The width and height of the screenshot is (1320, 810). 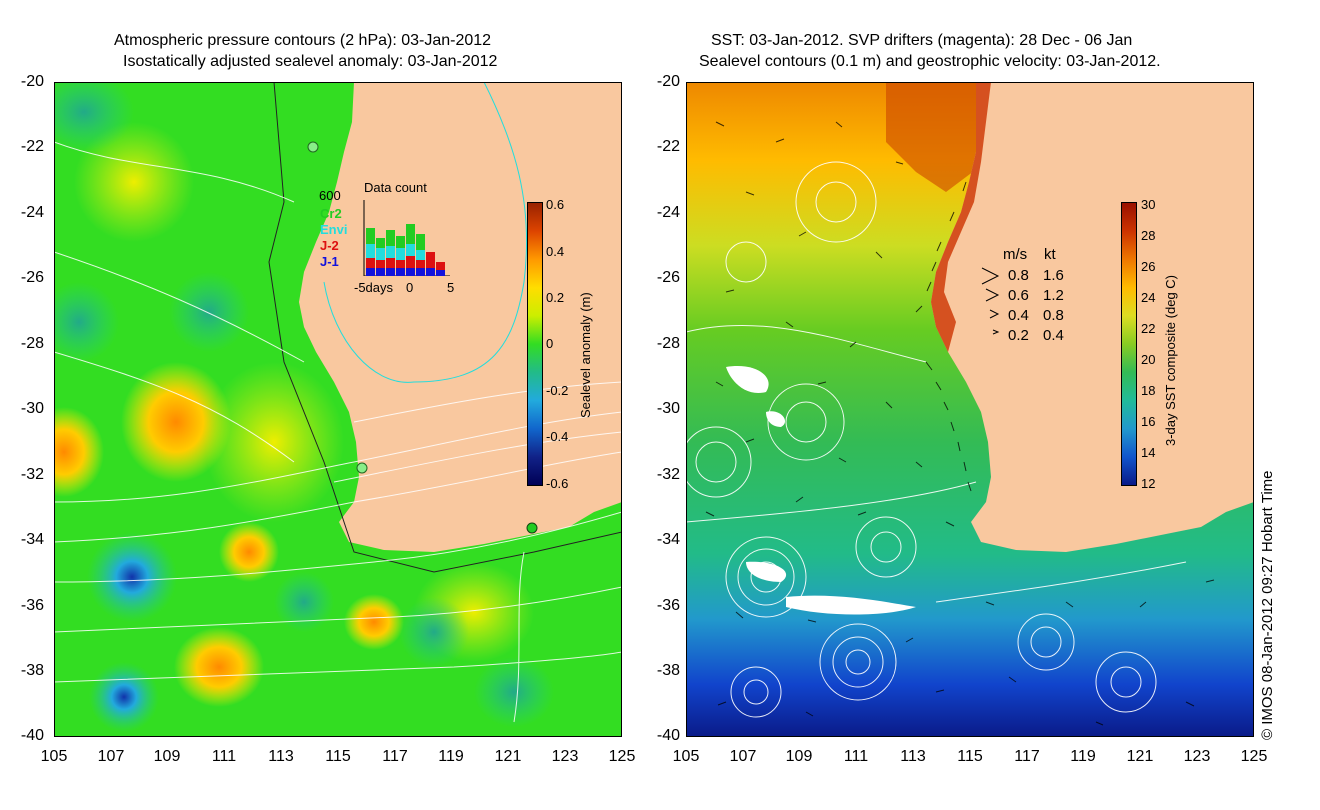 What do you see at coordinates (395, 756) in the screenshot?
I see `left-x-tick-6: 117` at bounding box center [395, 756].